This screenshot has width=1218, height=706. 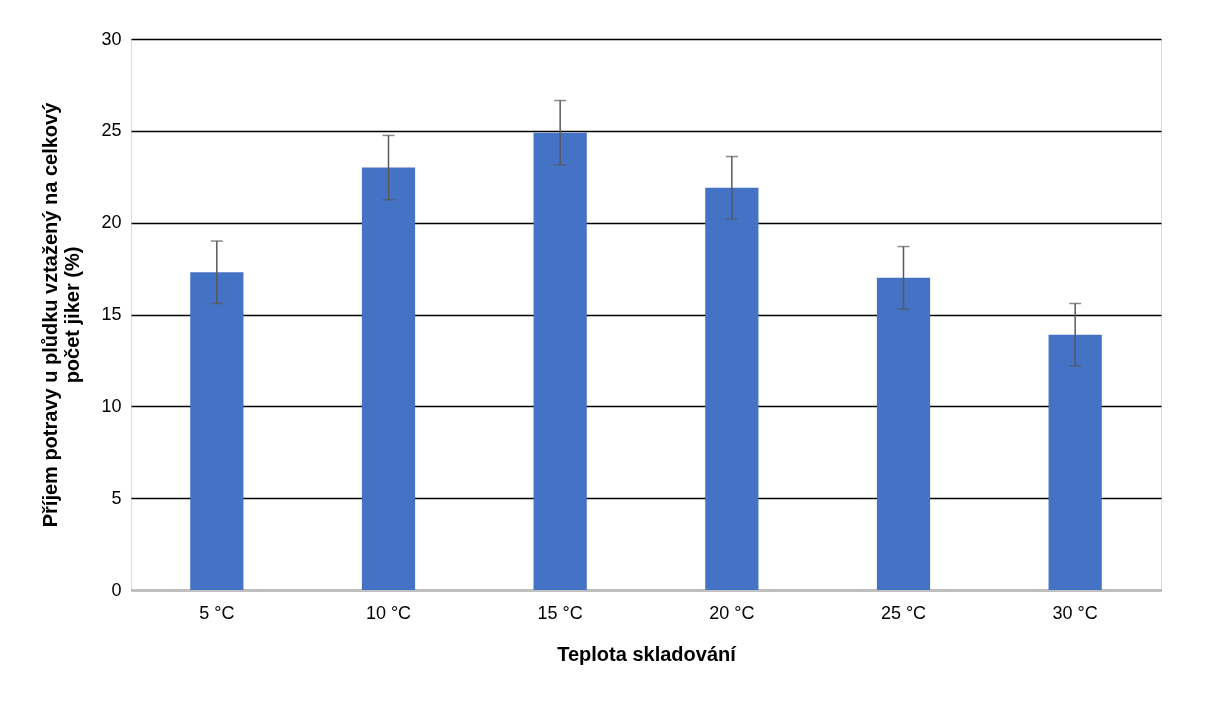 What do you see at coordinates (61, 314) in the screenshot?
I see `y-axis-title: Příjem potravy u plůdku vztažený na celkový počet jiker (%)` at bounding box center [61, 314].